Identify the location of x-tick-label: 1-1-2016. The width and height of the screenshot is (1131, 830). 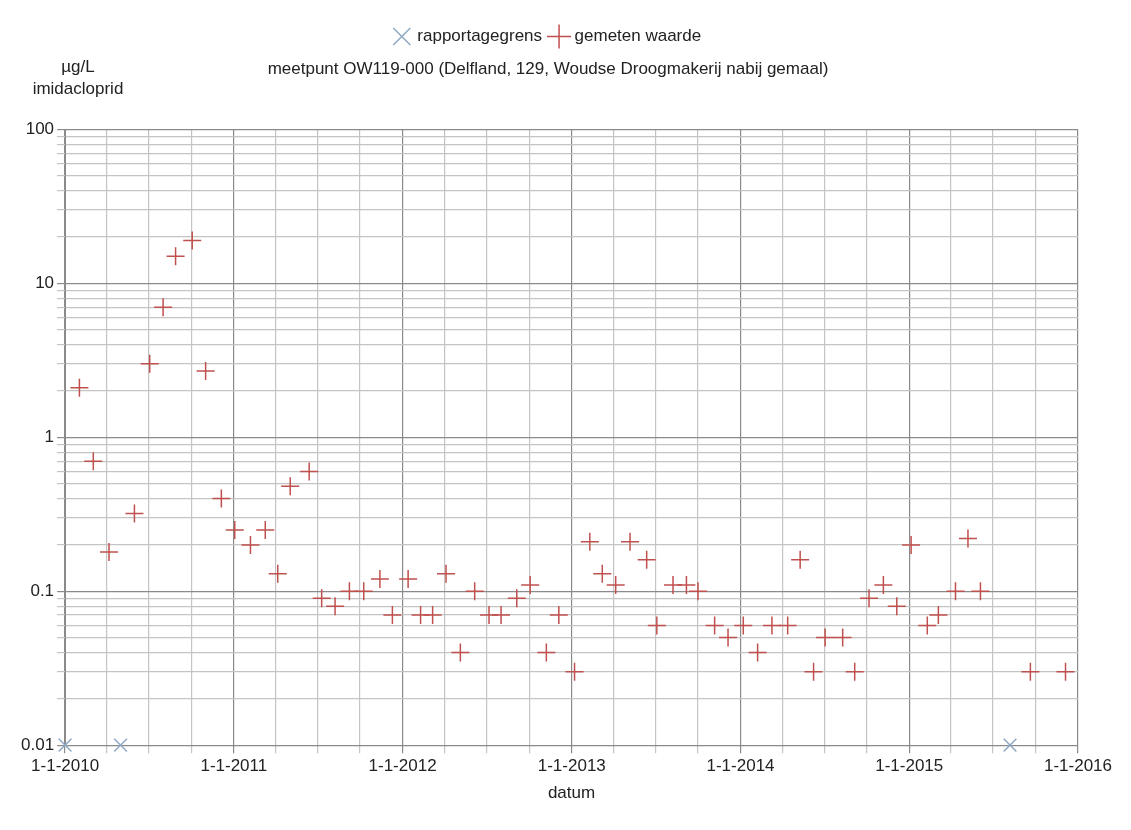
(1078, 766).